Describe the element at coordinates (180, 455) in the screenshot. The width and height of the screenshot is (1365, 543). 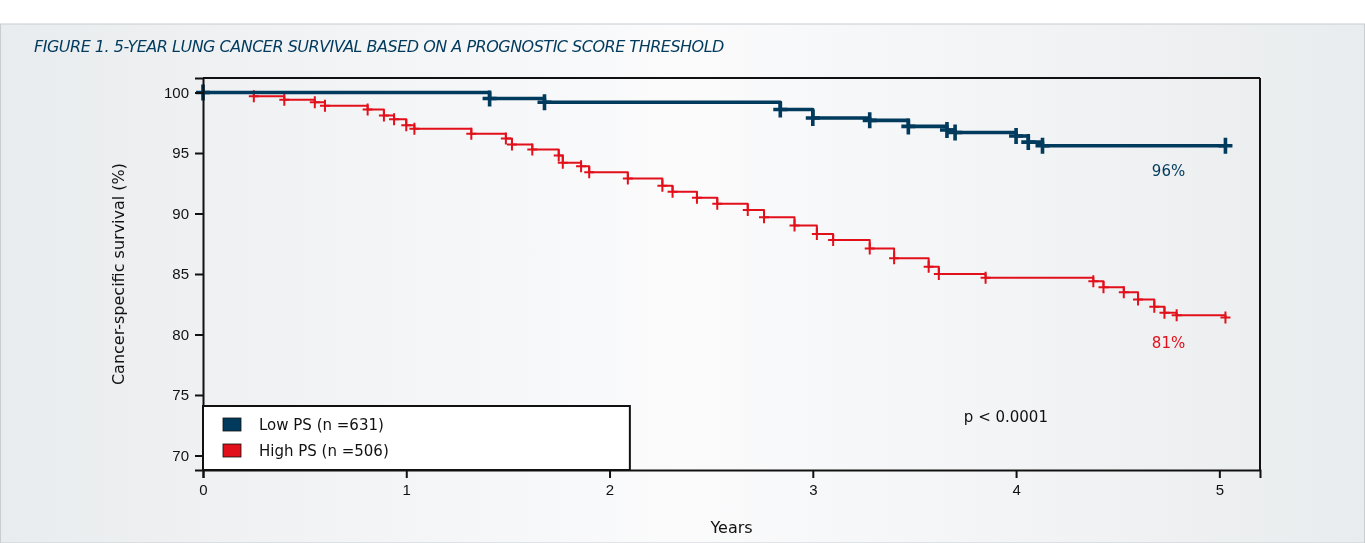
I see `y-tick-label: 70` at that location.